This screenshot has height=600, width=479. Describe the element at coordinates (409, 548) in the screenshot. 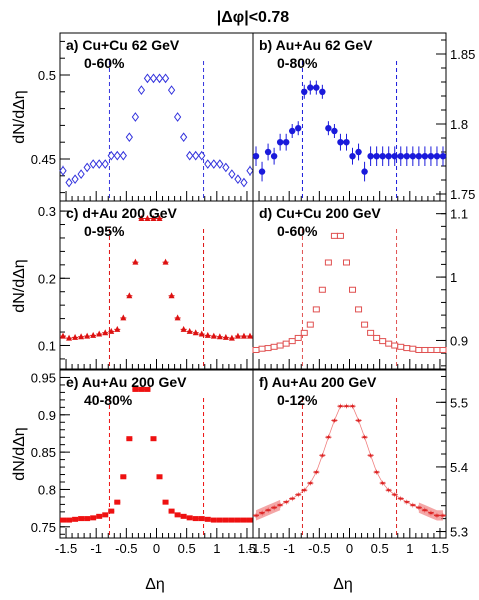

I see `x-tick-label: 1` at that location.